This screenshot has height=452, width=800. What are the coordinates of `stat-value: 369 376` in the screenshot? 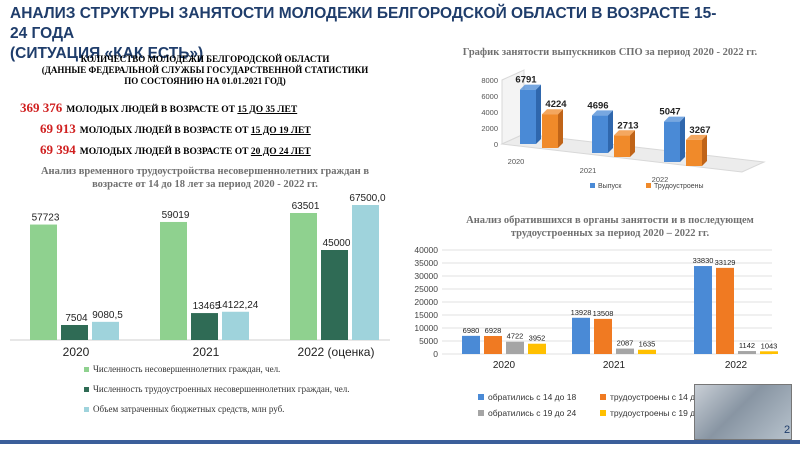 It's located at (41, 107).